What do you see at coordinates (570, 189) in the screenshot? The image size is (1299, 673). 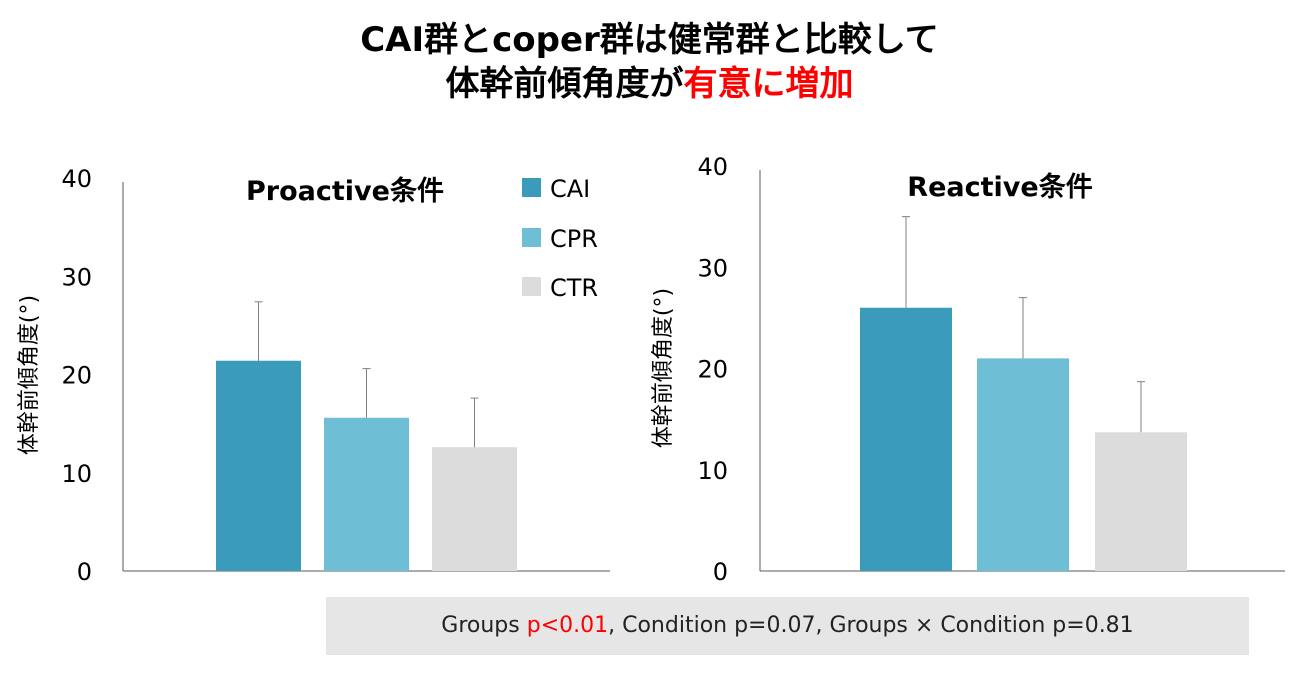 I see `legend-label-cai: CAI` at bounding box center [570, 189].